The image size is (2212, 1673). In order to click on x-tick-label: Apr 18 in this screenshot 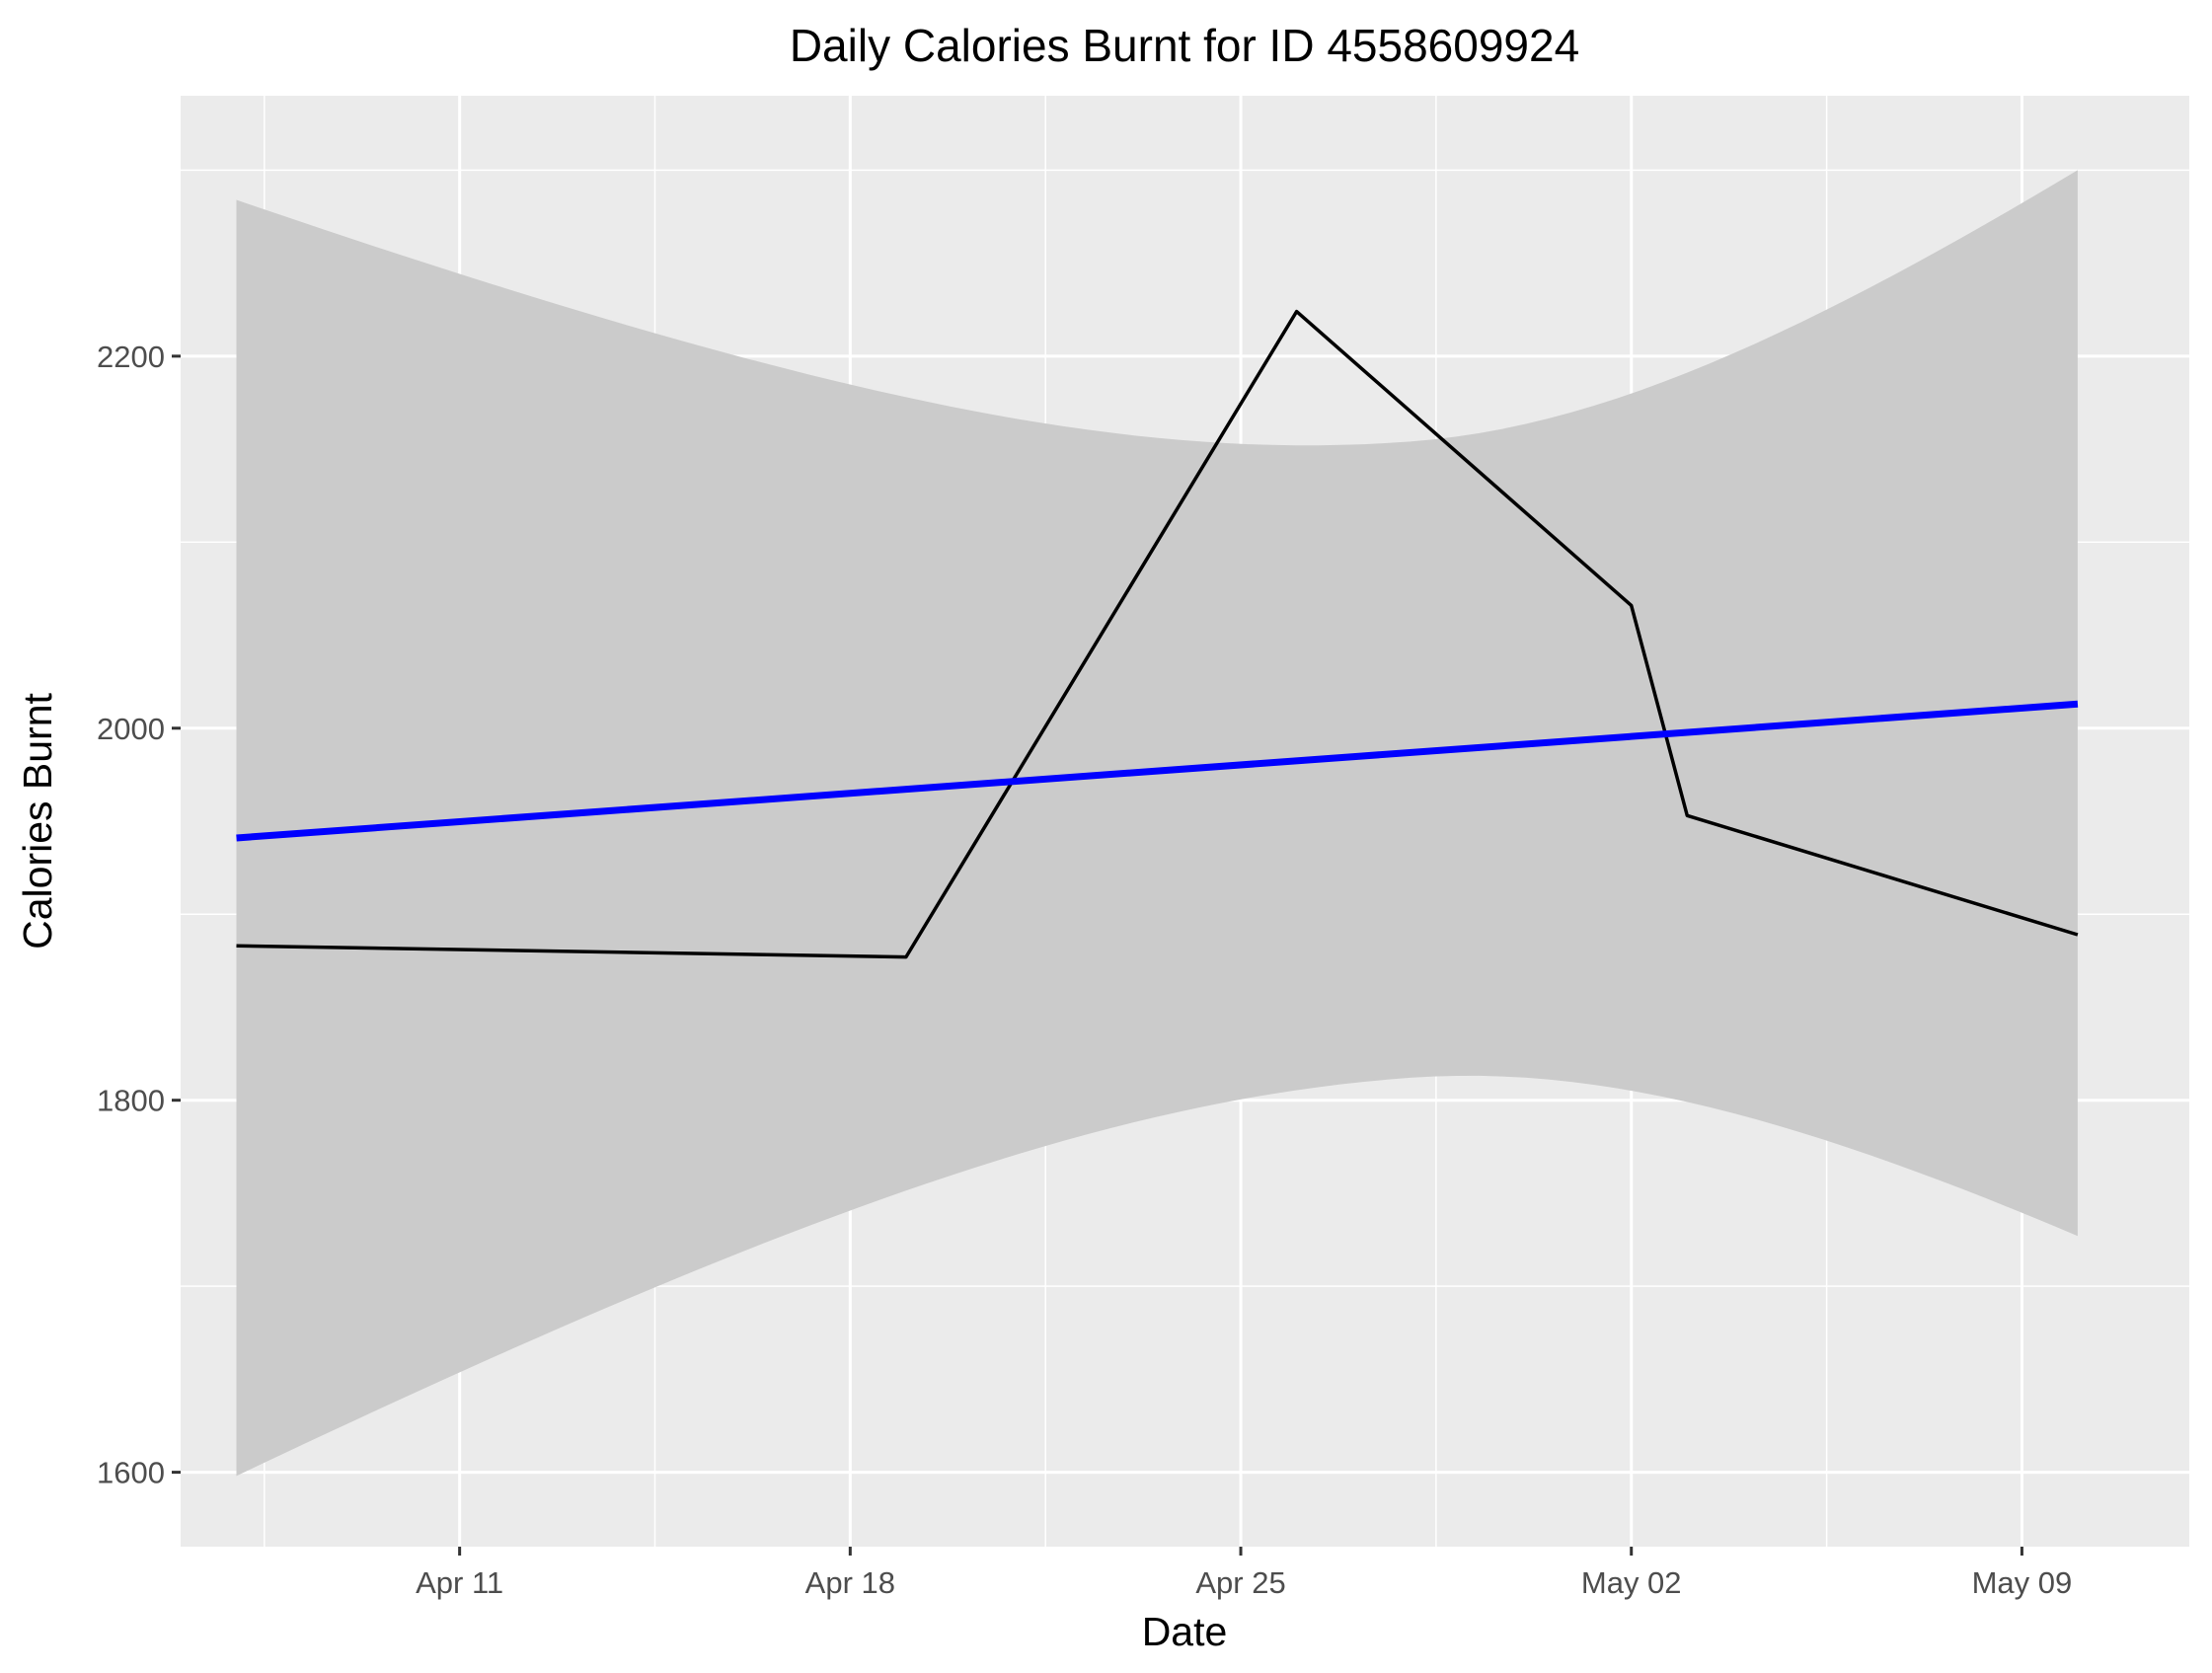, I will do `click(850, 1582)`.